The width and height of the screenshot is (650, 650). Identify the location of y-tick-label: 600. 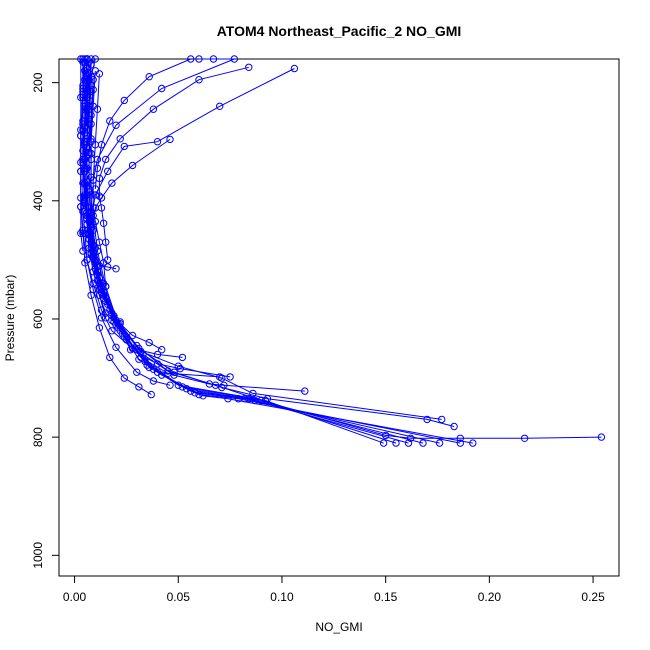
(38, 319).